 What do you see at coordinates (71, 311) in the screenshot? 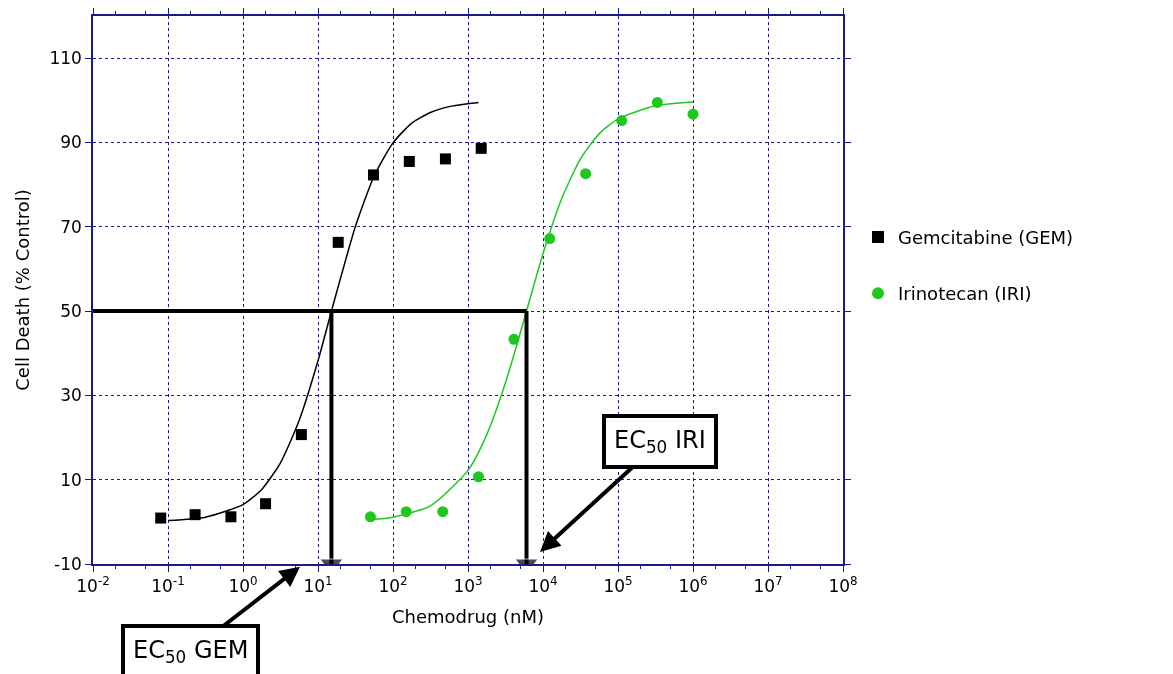
I see `y-tick-label: 50` at bounding box center [71, 311].